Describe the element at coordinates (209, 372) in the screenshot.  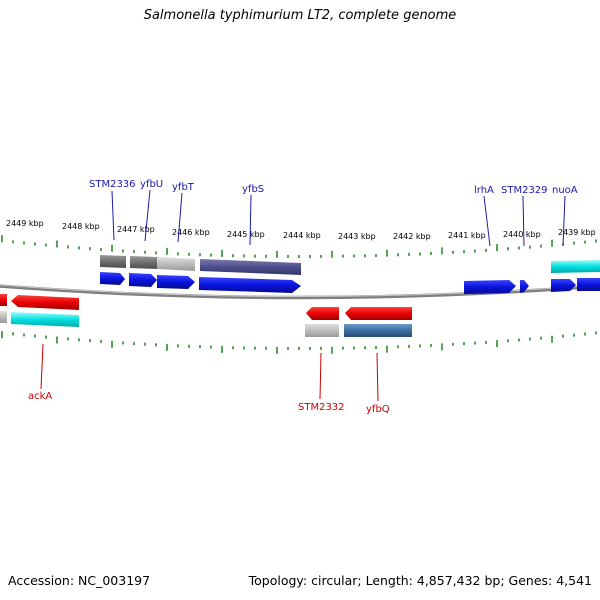
I see `bottom-label-leaders` at that location.